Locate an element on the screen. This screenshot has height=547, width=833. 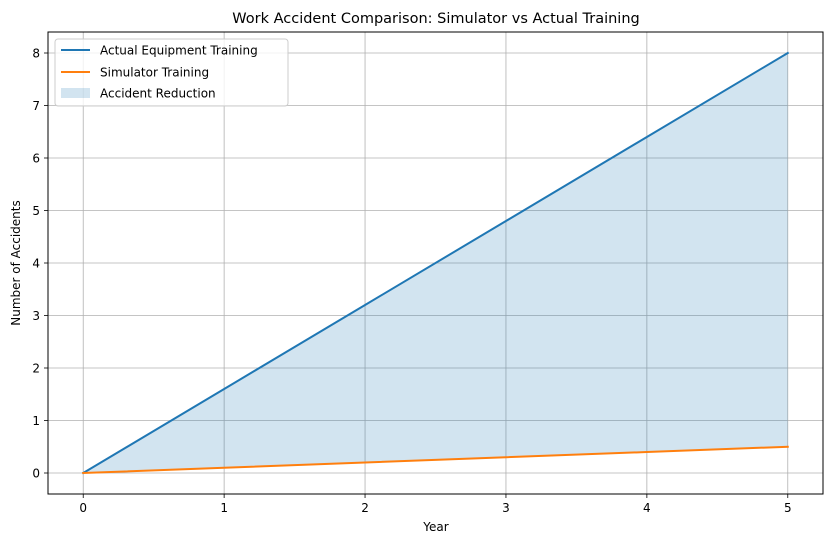
y-tick-label: 7 is located at coordinates (36, 106).